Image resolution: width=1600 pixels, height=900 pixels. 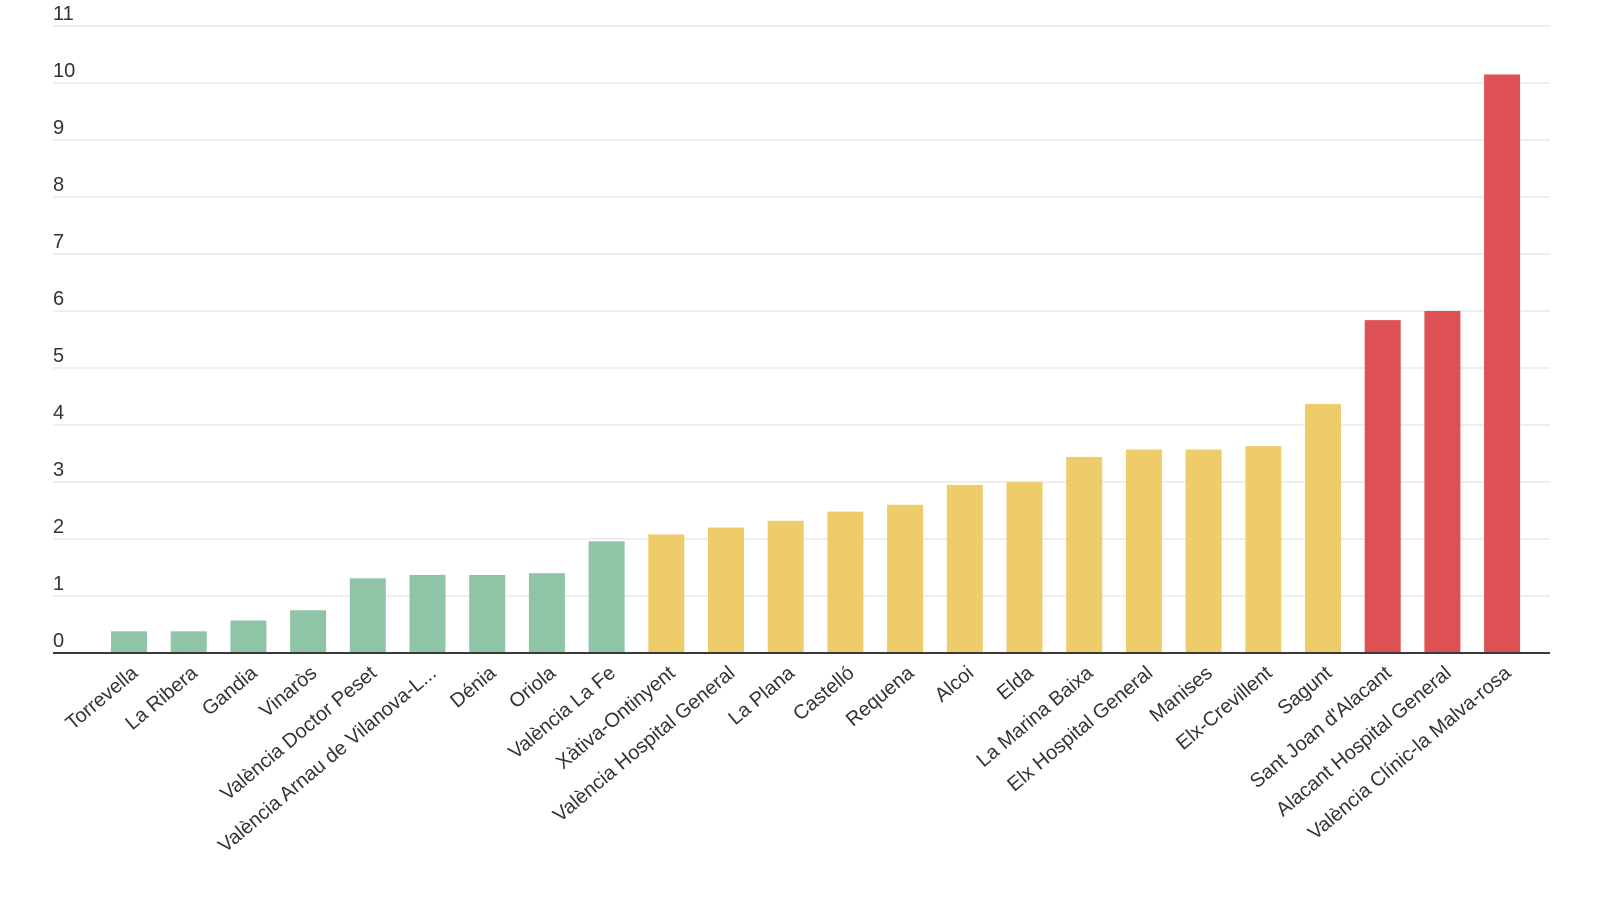 I want to click on x-tick-label: Requena, so click(x=880, y=696).